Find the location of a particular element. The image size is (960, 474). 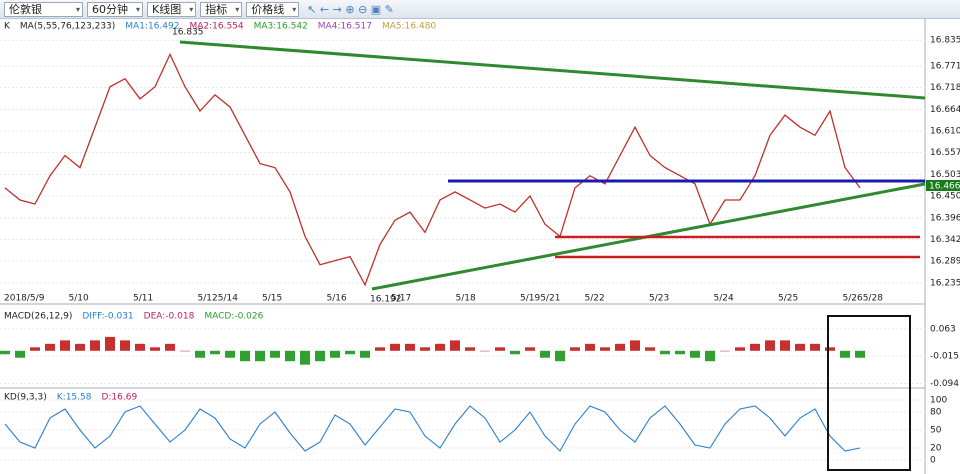

y-tick-label: 0 is located at coordinates (933, 461).